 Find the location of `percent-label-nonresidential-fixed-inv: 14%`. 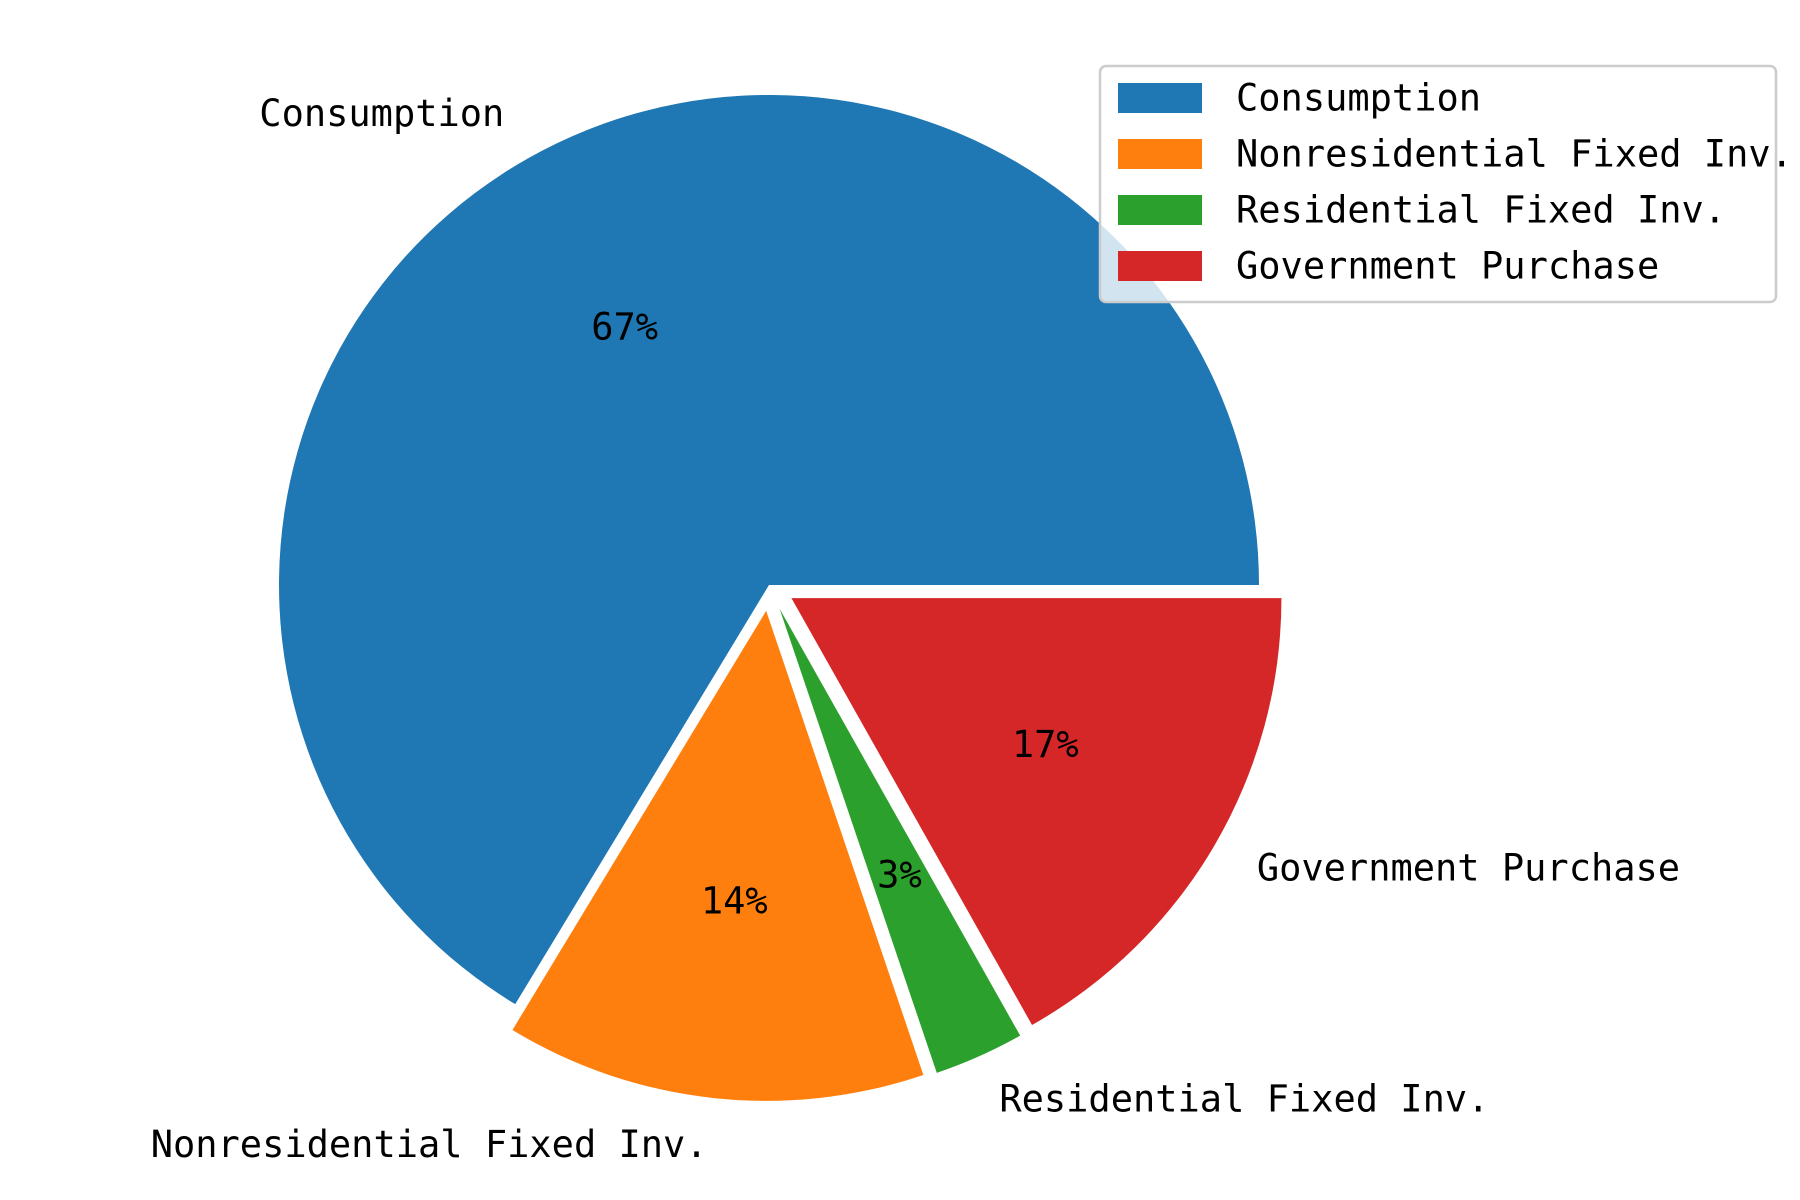

percent-label-nonresidential-fixed-inv: 14% is located at coordinates (734, 901).